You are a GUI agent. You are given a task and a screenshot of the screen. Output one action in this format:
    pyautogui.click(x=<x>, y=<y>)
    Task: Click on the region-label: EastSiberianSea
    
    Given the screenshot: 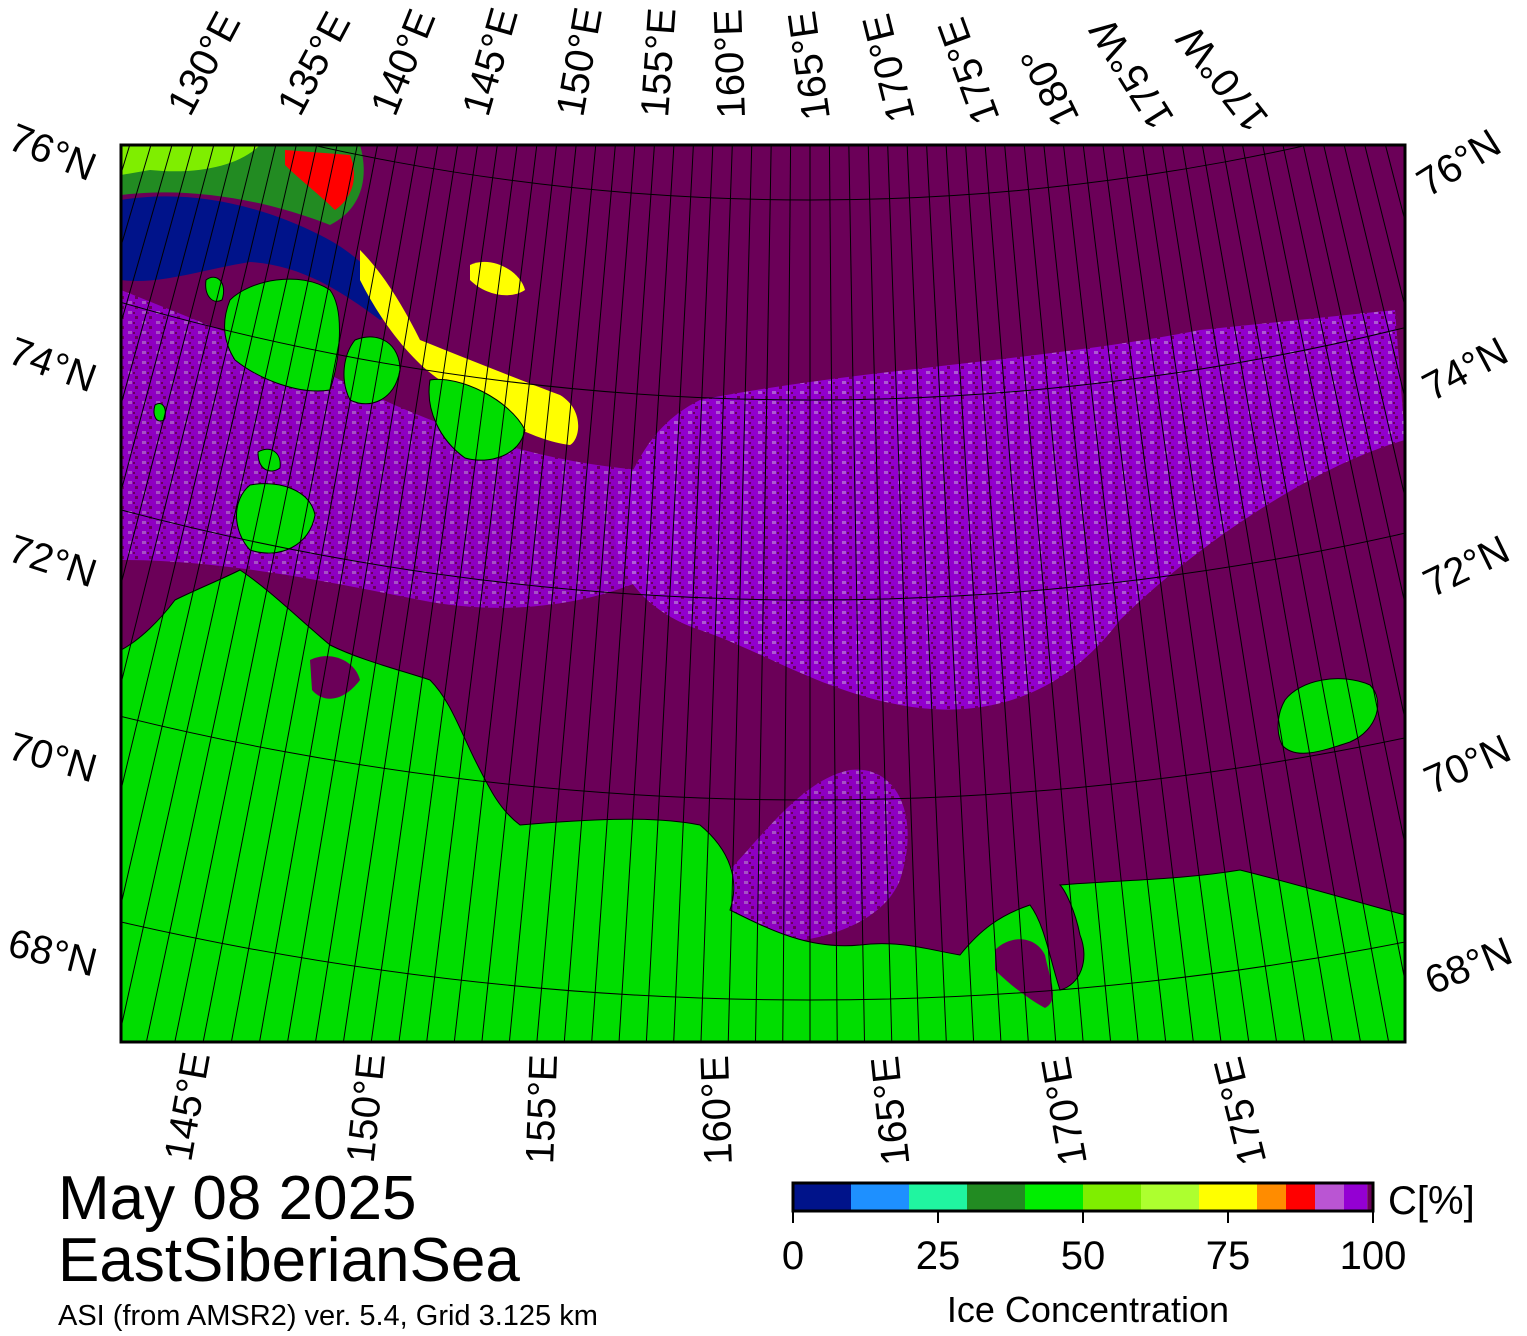 What is the action you would take?
    pyautogui.click(x=289, y=1260)
    